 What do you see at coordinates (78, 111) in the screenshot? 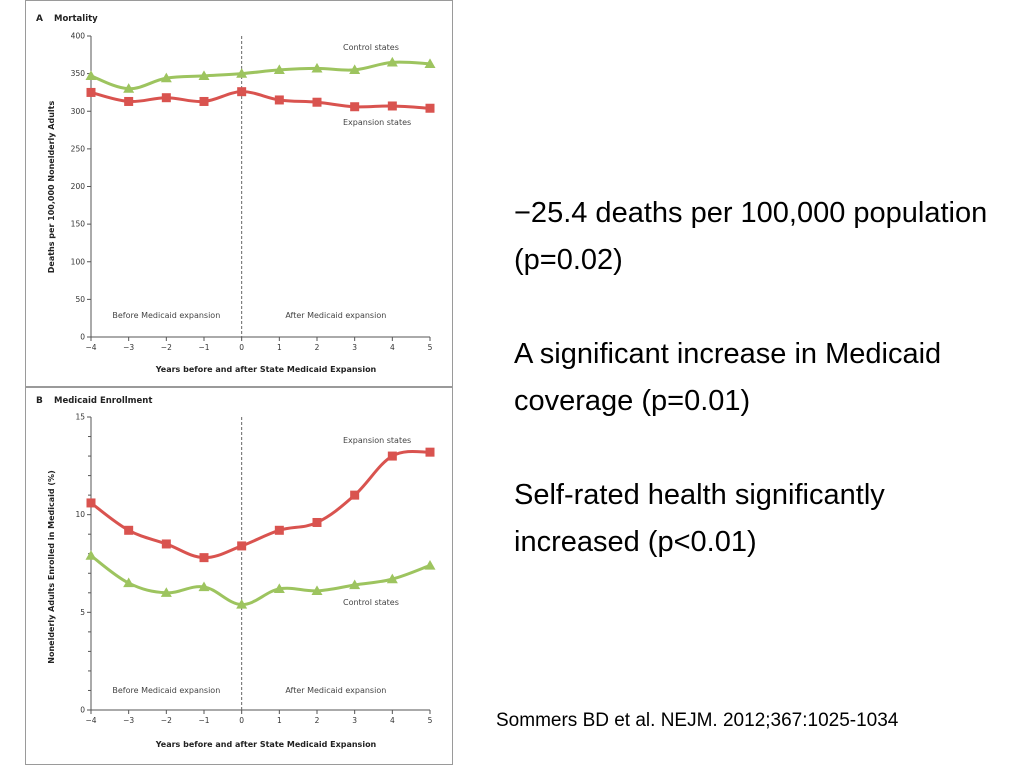
I see `y-tick-label: 300` at bounding box center [78, 111].